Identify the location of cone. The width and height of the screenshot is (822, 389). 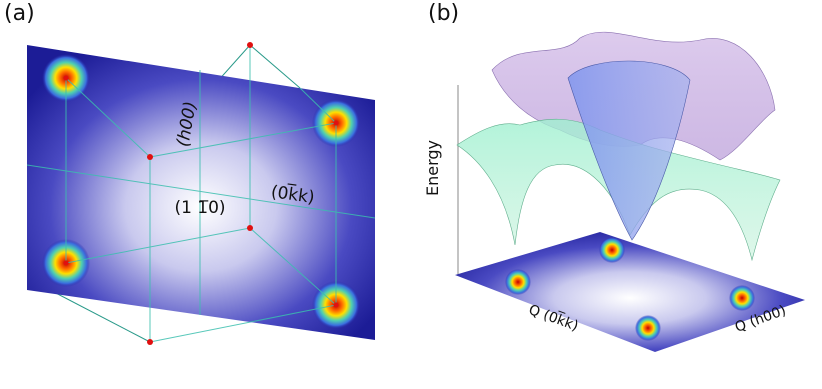
(629, 150).